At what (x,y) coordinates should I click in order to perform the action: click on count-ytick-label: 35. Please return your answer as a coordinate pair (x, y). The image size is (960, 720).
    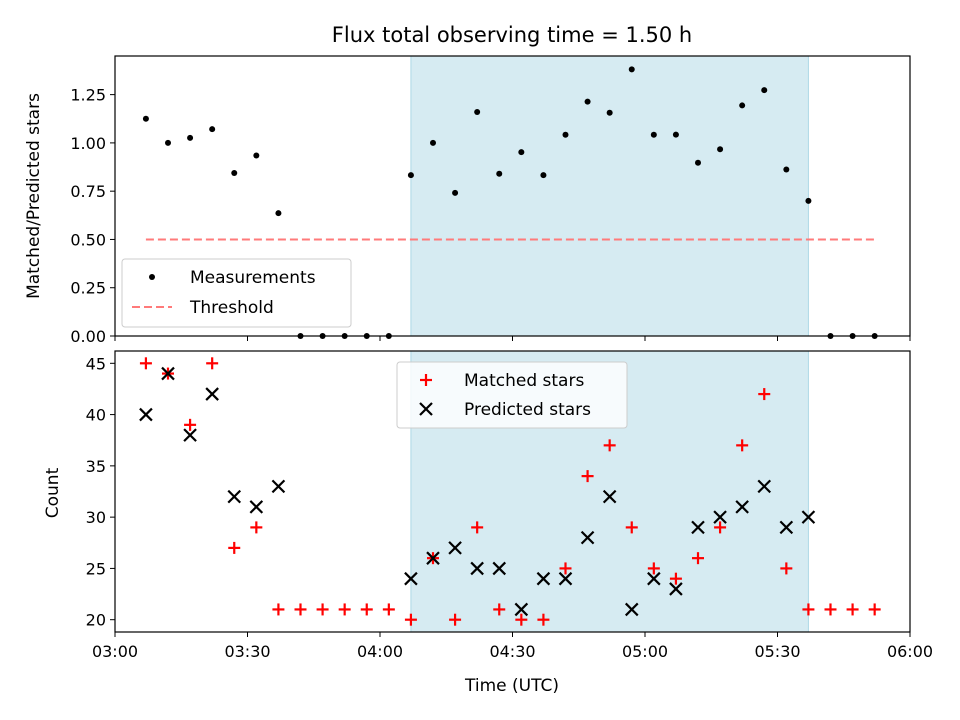
    Looking at the image, I should click on (96, 466).